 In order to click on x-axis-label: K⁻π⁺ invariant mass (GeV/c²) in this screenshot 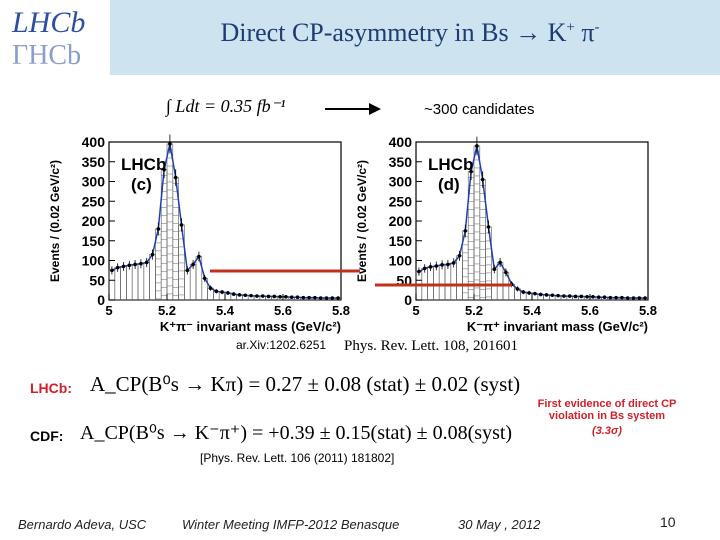, I will do `click(557, 326)`.